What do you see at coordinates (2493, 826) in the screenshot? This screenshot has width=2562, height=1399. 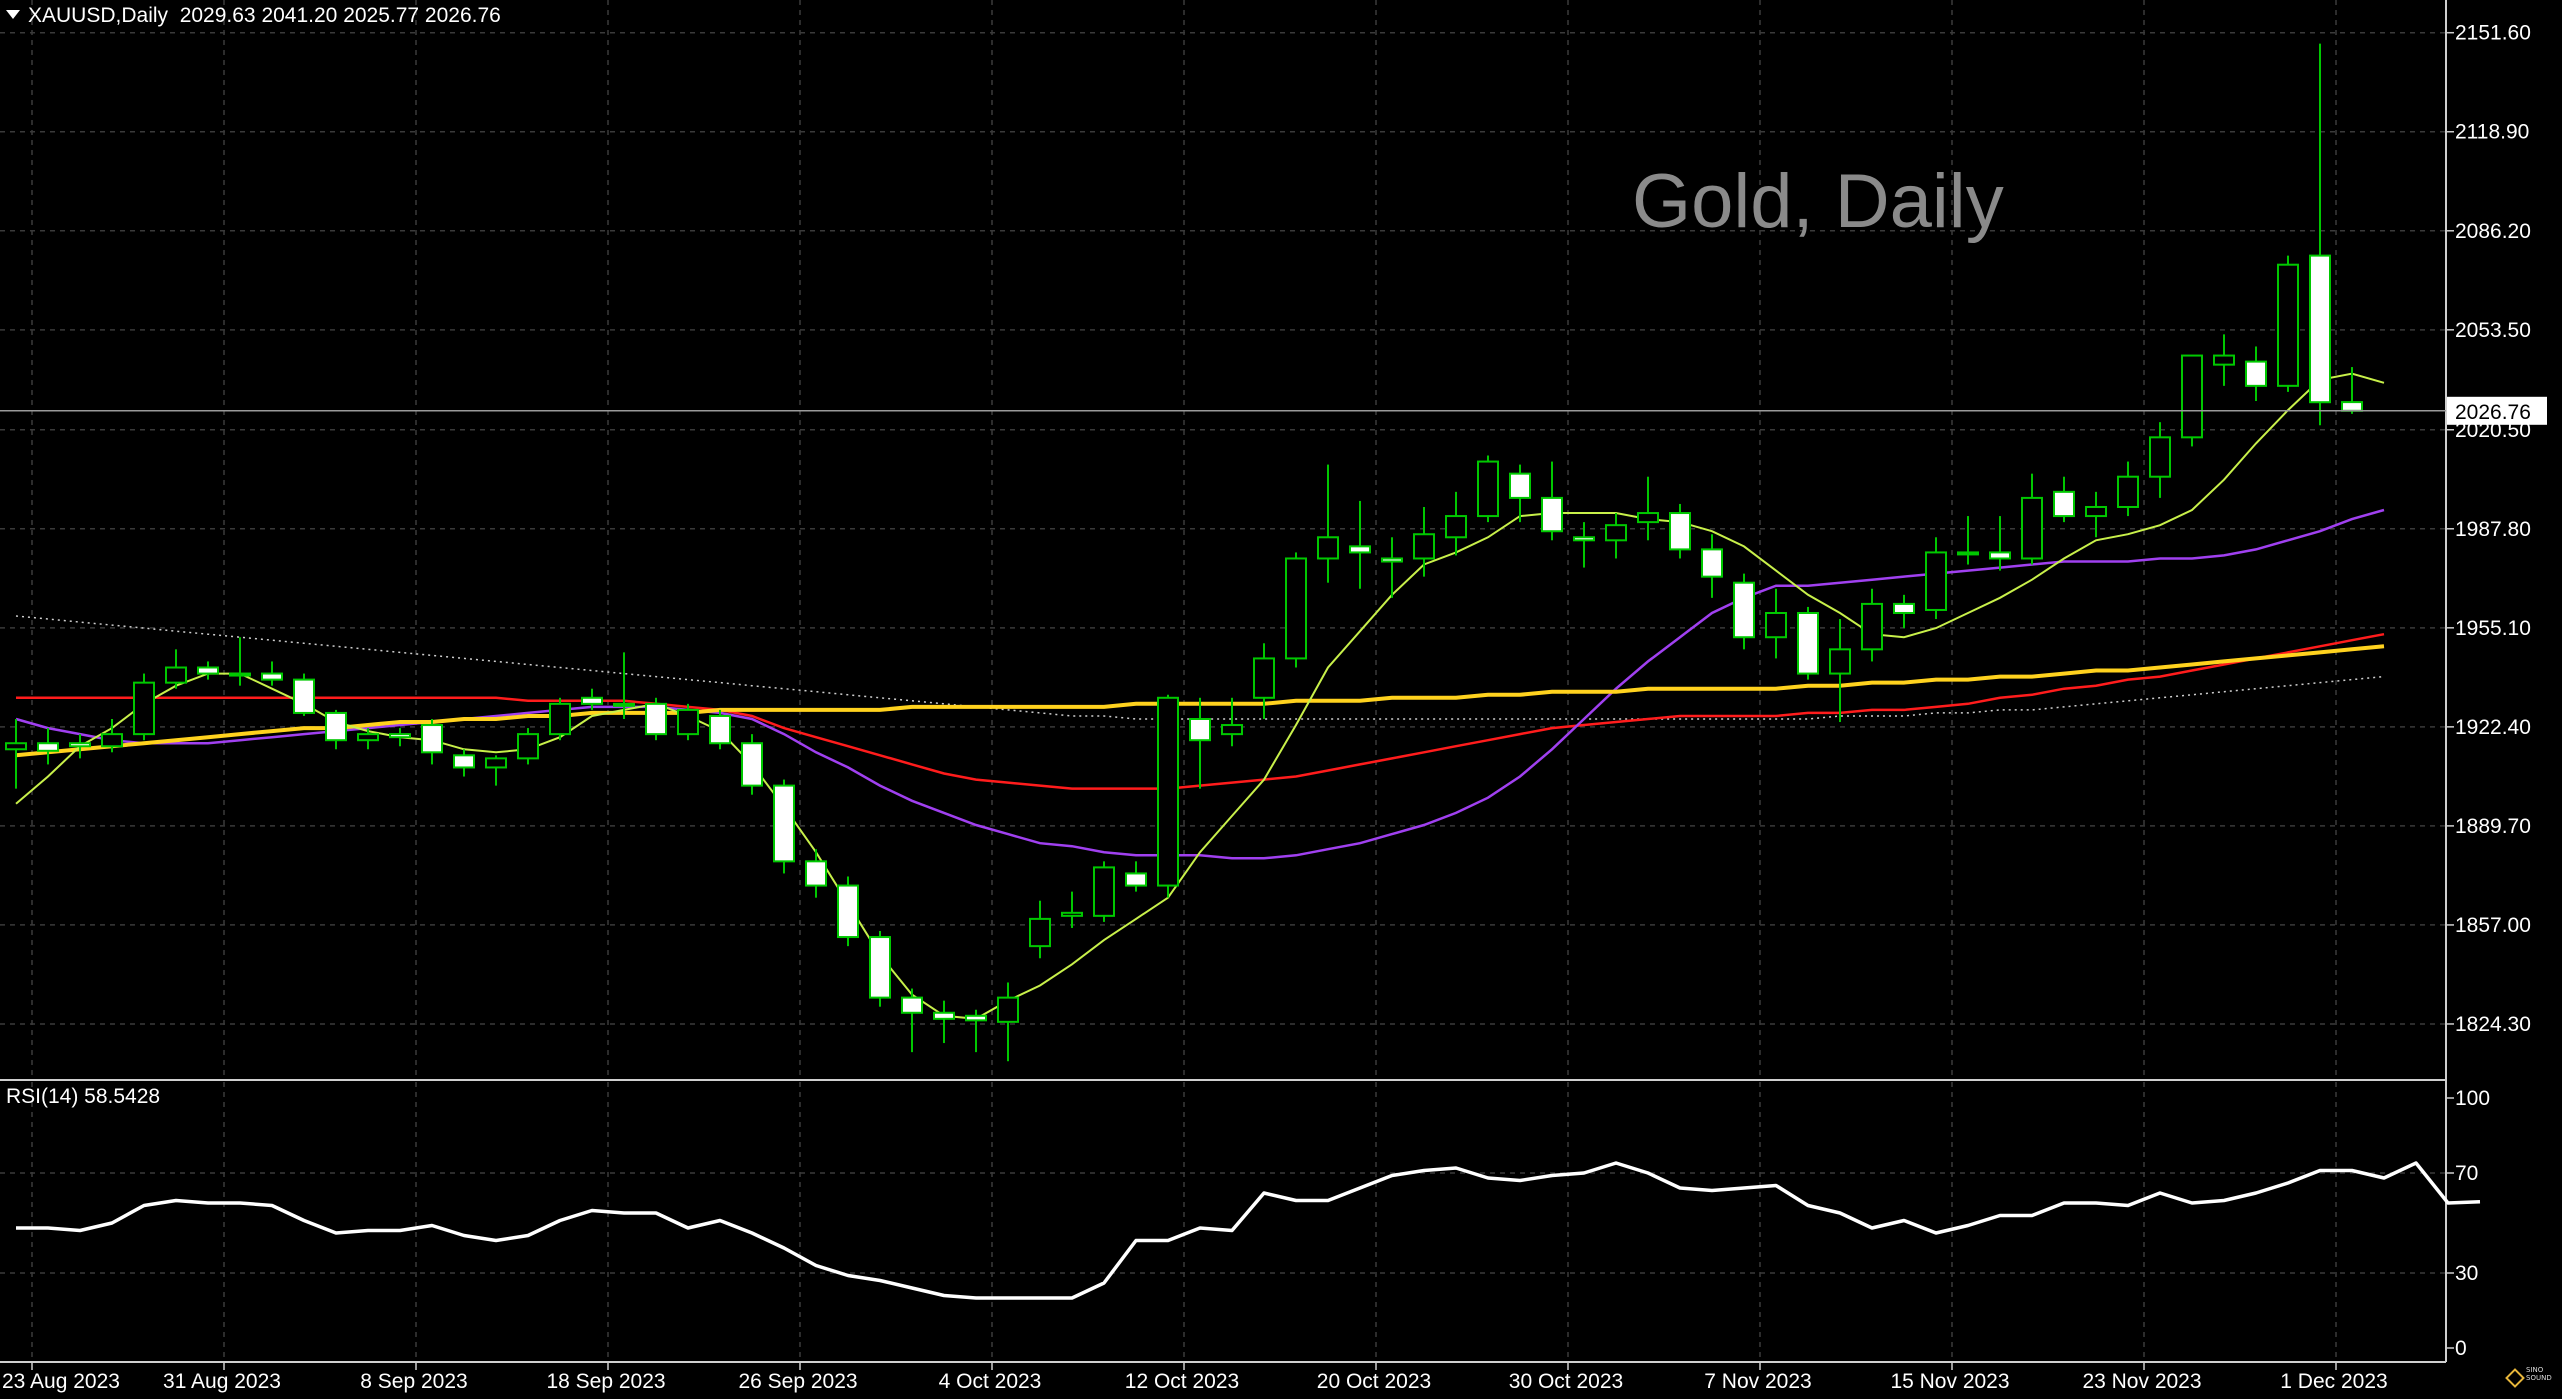 I see `price-tick-label: 1889.70` at bounding box center [2493, 826].